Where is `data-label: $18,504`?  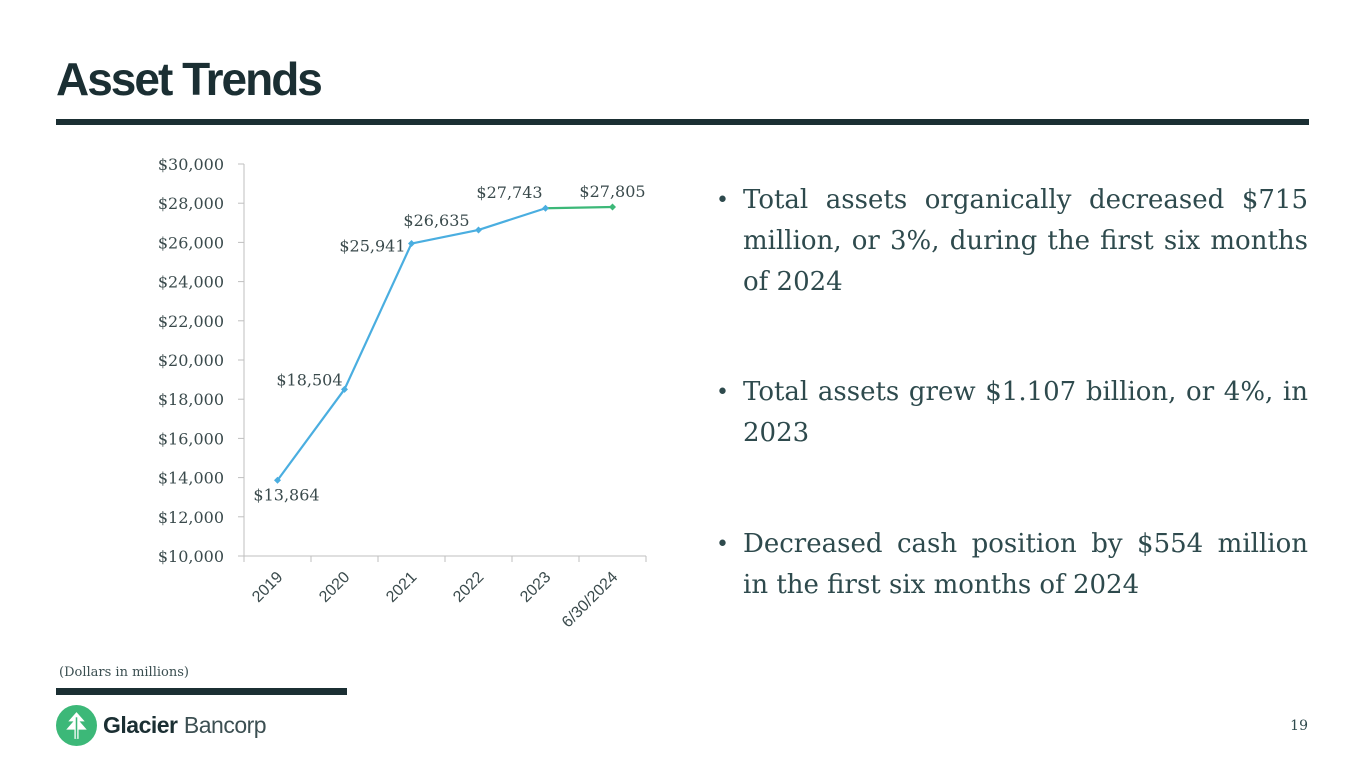 data-label: $18,504 is located at coordinates (309, 379).